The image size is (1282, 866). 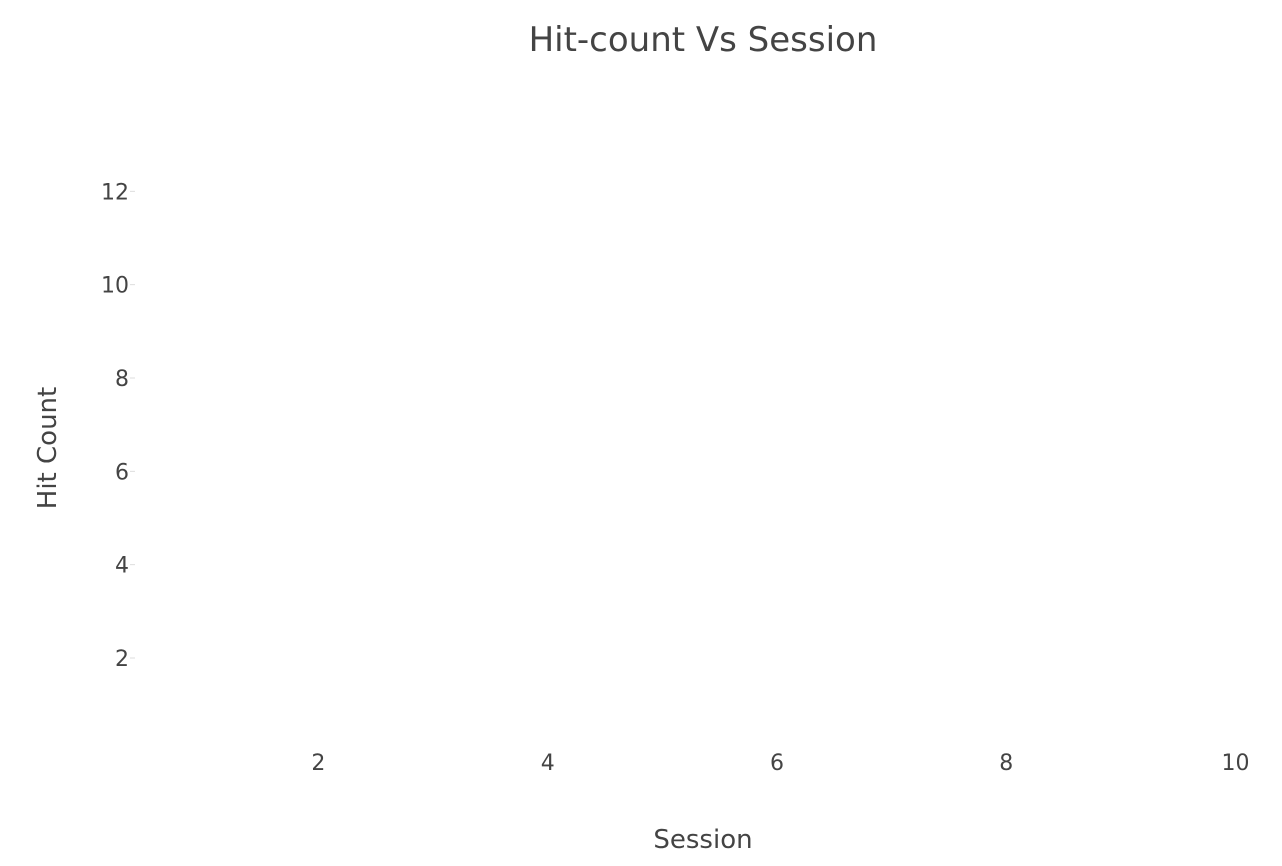 I want to click on y-tick-label: 12, so click(x=115, y=192).